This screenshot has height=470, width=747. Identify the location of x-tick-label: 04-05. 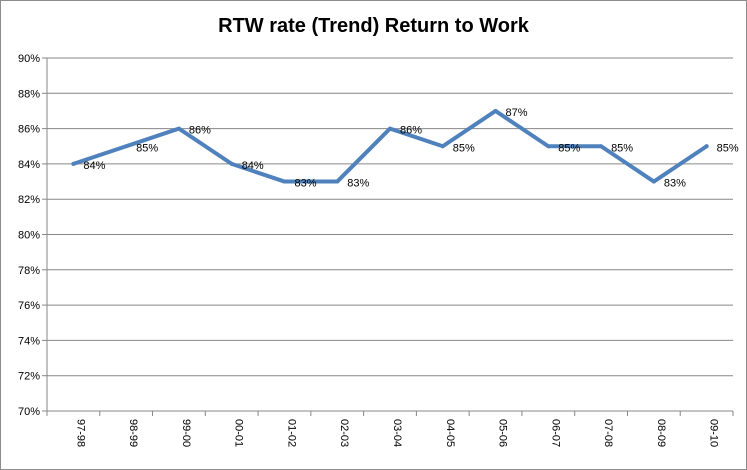
(450, 433).